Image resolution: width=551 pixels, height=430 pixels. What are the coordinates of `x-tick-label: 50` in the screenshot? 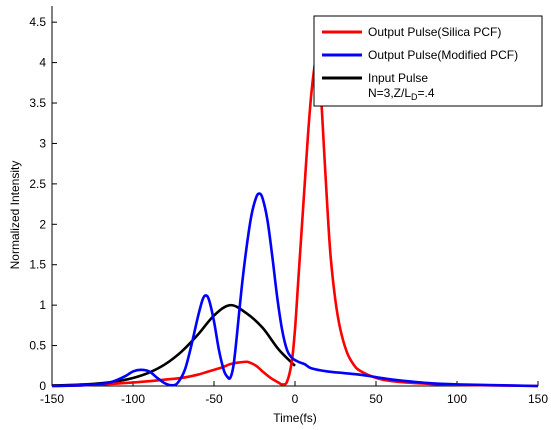 It's located at (376, 399).